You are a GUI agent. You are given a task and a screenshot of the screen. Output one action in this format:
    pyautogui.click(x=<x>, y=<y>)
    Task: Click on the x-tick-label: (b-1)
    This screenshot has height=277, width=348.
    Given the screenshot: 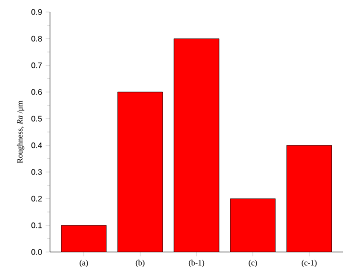 What is the action you would take?
    pyautogui.click(x=196, y=264)
    